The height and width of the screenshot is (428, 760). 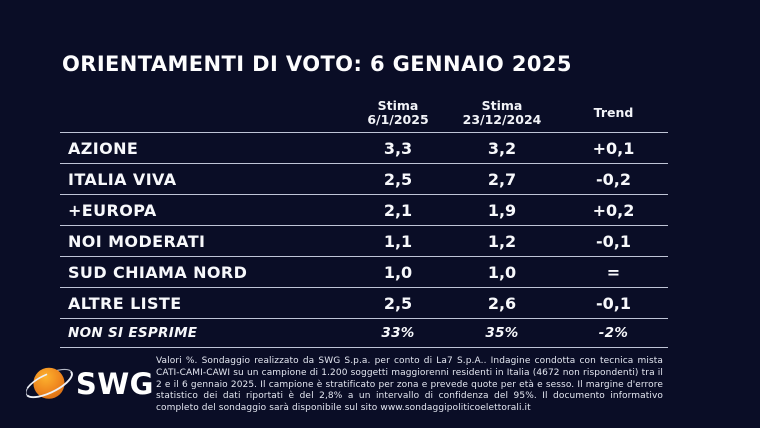 I want to click on trend-value: -0,2, so click(x=613, y=179).